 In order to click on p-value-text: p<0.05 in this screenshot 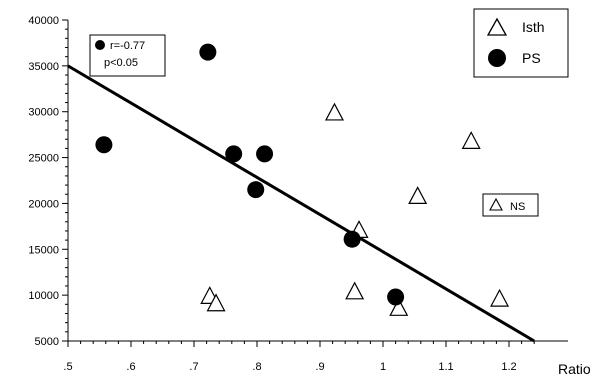, I will do `click(121, 63)`.